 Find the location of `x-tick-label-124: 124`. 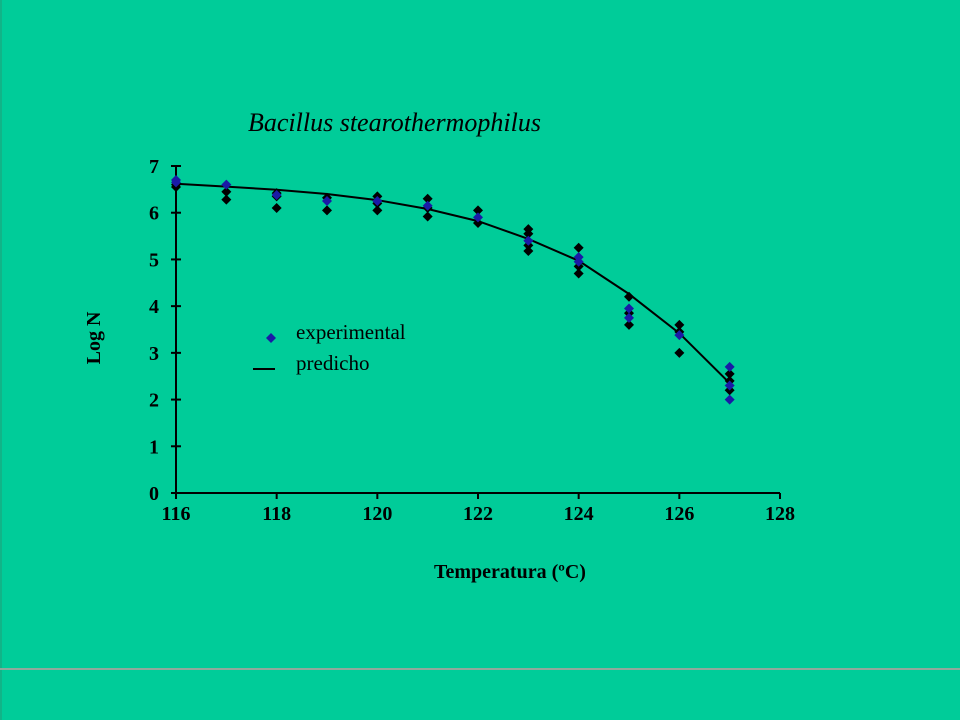

x-tick-label-124: 124 is located at coordinates (579, 514).